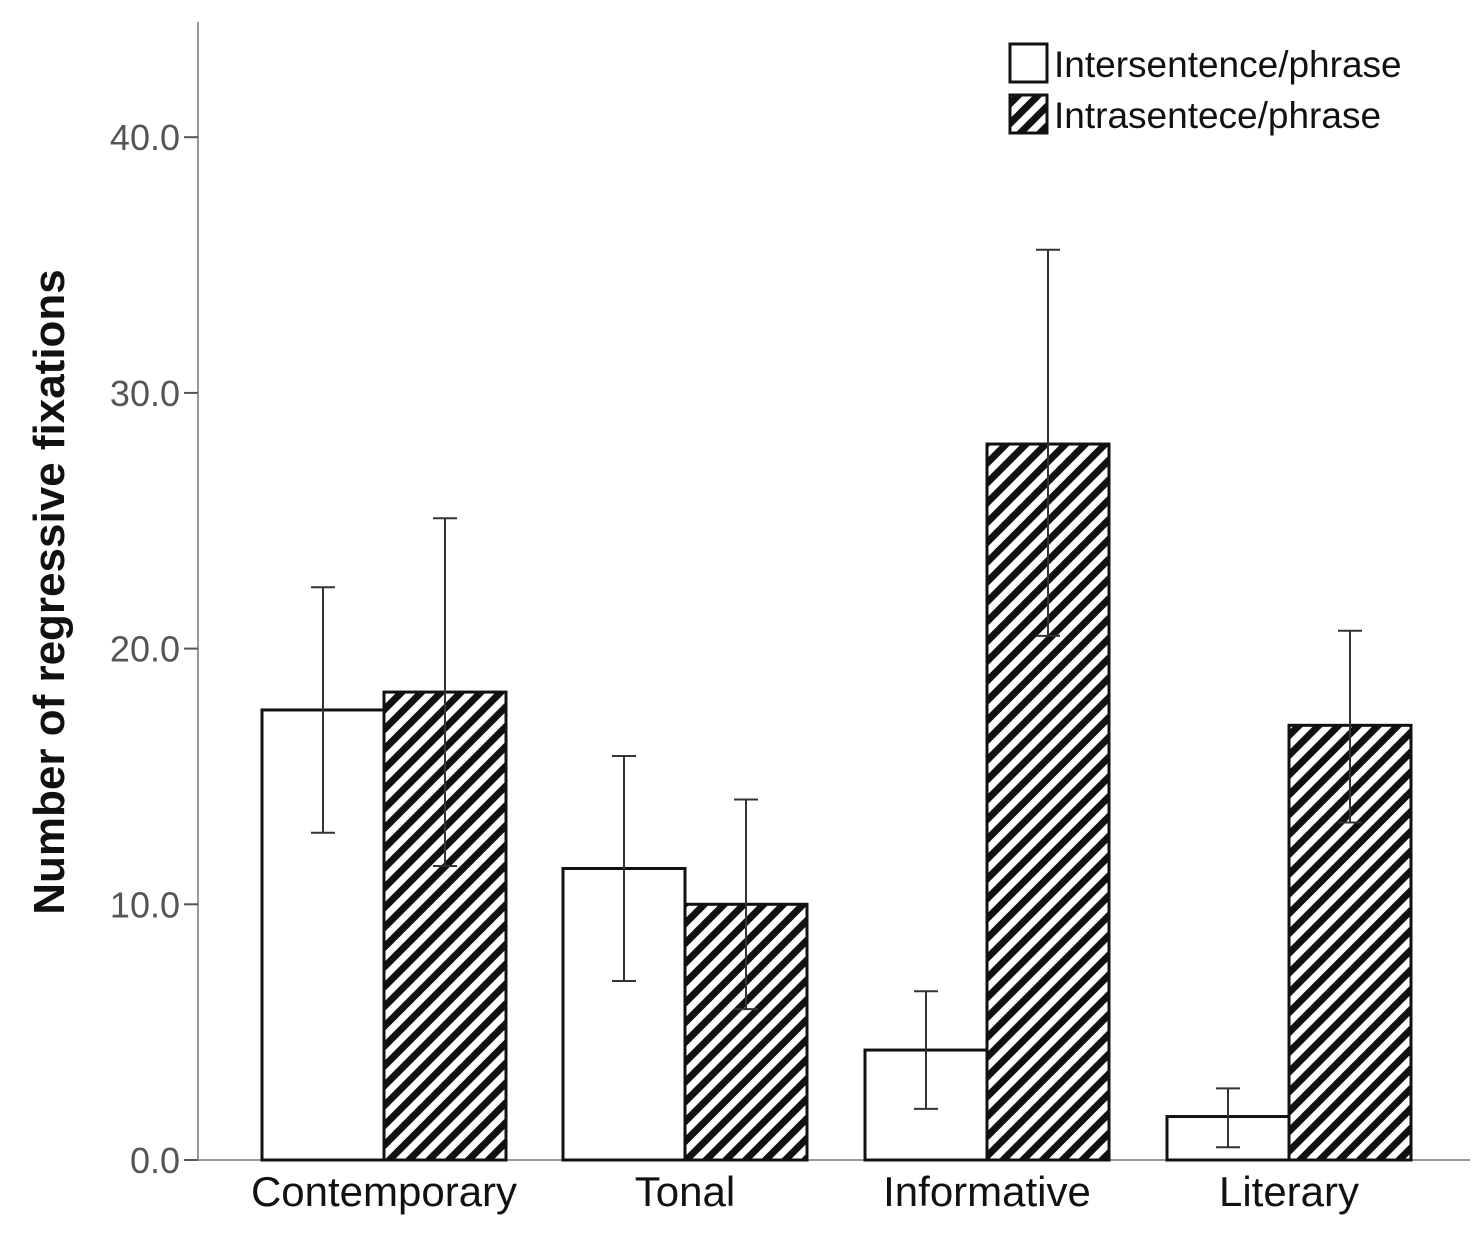  I want to click on x-tick-label-contemporary: Contemporary, so click(384, 1191).